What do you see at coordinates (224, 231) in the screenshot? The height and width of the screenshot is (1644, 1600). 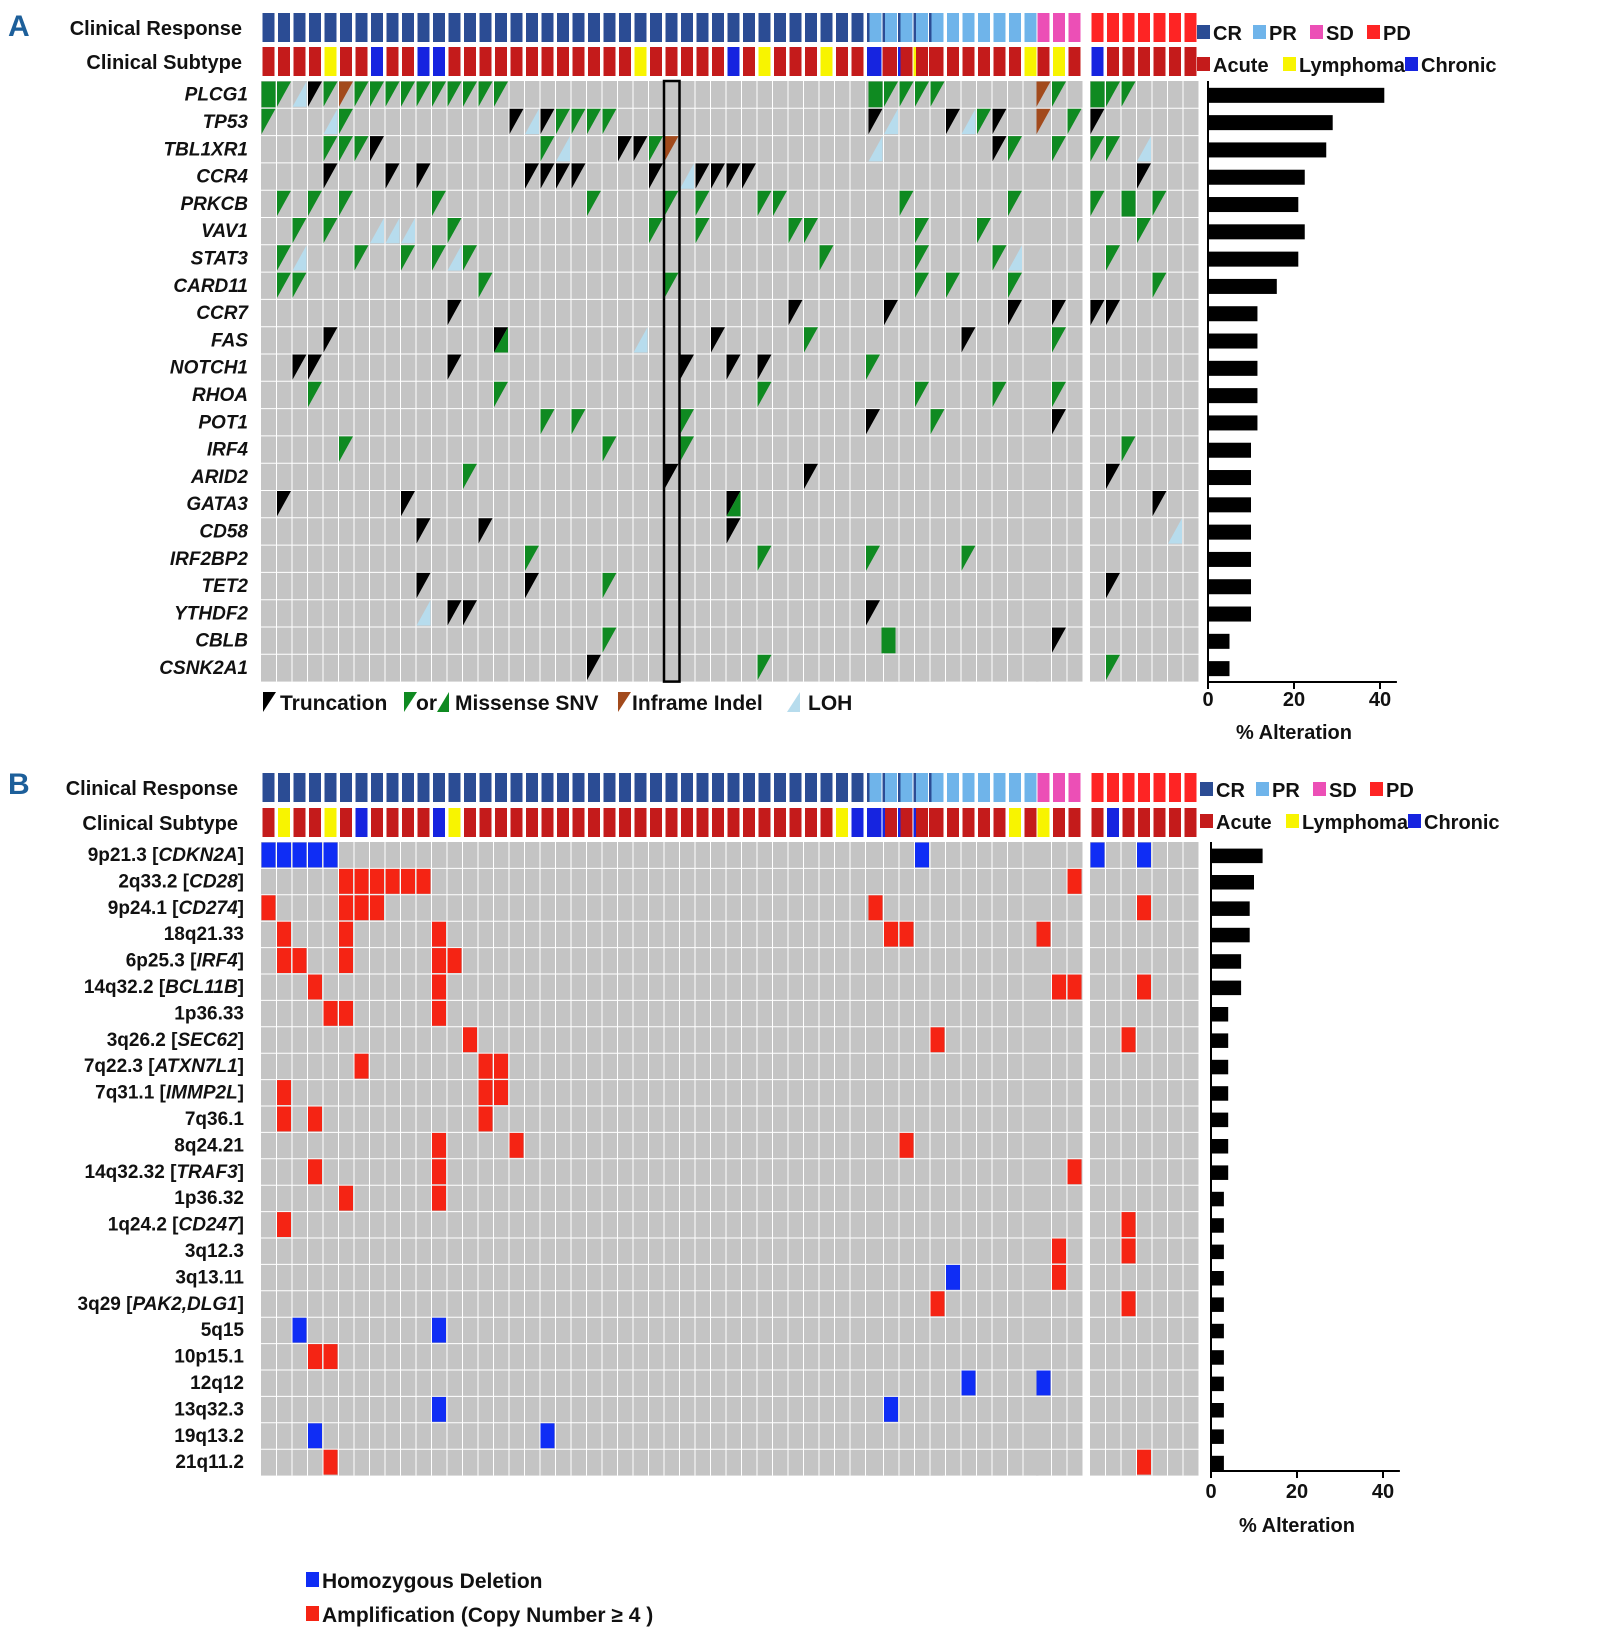 I see `gene-label: VAV1` at bounding box center [224, 231].